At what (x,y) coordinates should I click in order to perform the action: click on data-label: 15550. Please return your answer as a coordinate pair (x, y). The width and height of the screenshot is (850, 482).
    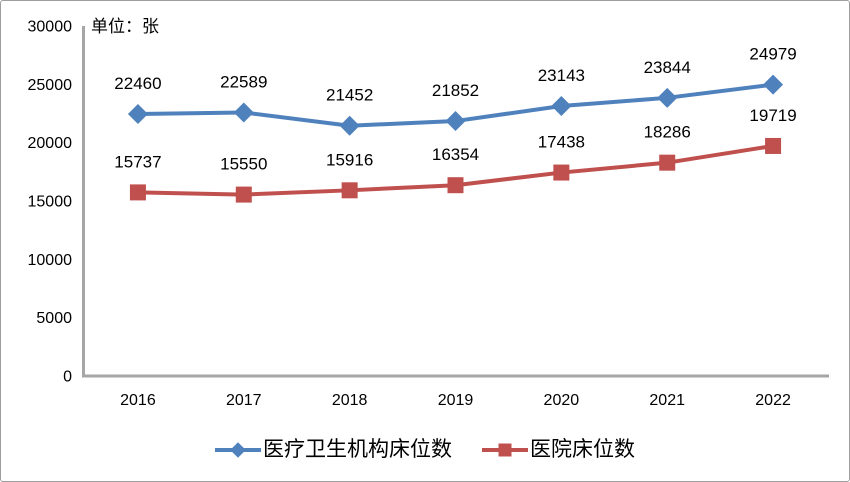
    Looking at the image, I should click on (243, 164).